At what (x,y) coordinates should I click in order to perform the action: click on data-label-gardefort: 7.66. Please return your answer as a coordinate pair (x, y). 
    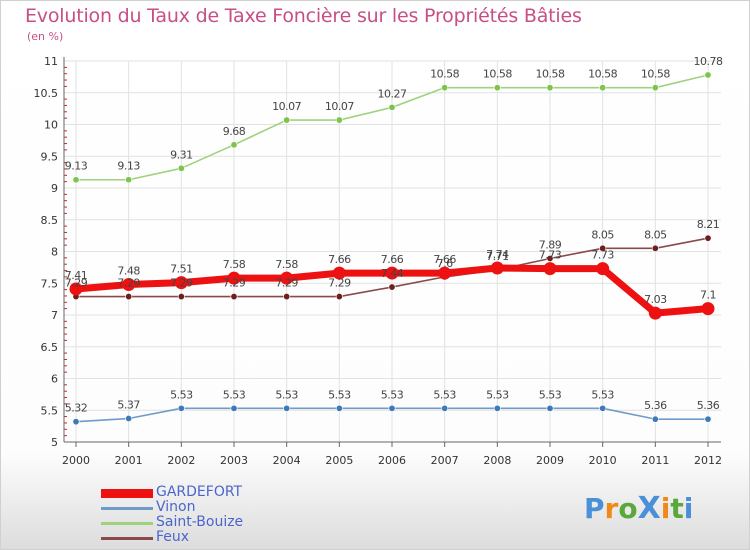
    Looking at the image, I should click on (392, 259).